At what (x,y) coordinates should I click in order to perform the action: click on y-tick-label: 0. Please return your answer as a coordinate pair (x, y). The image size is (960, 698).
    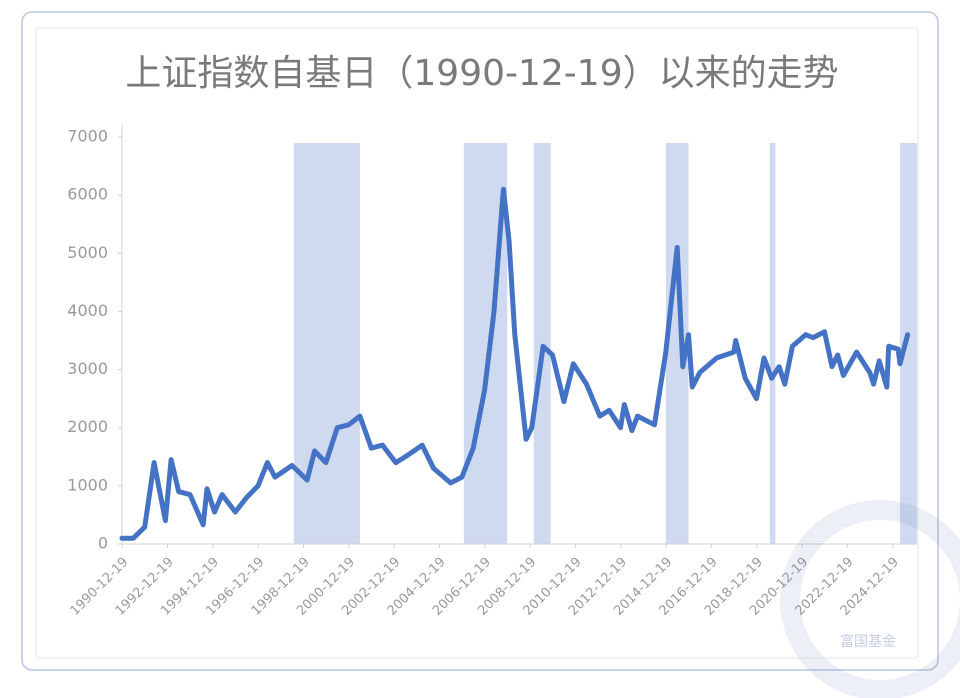
    Looking at the image, I should click on (103, 543).